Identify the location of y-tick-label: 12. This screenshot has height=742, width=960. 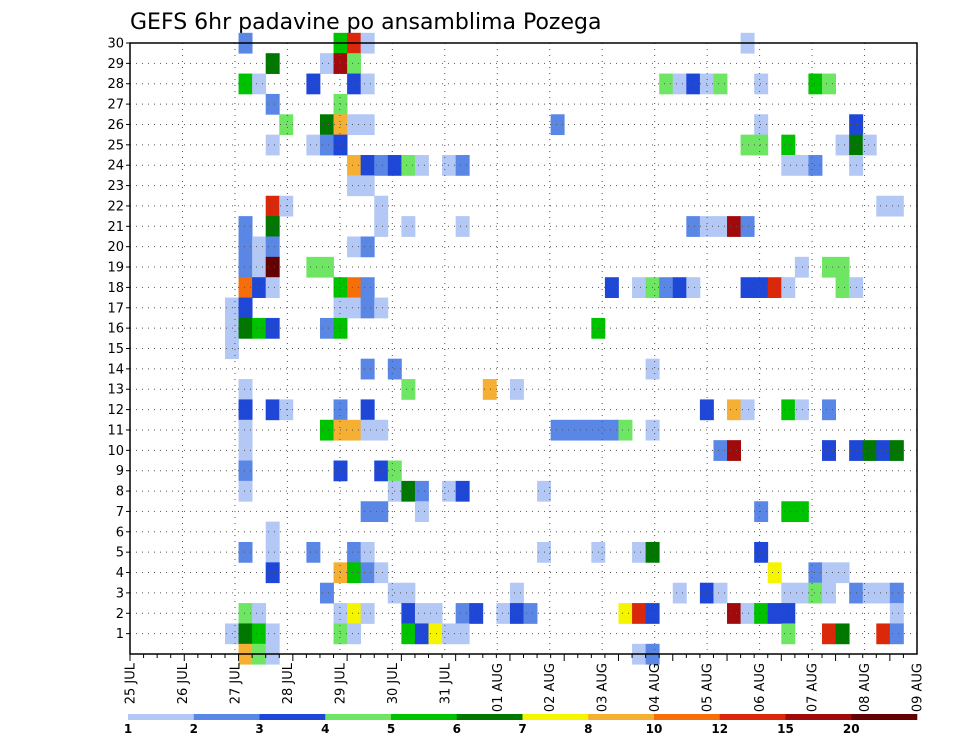
(115, 410).